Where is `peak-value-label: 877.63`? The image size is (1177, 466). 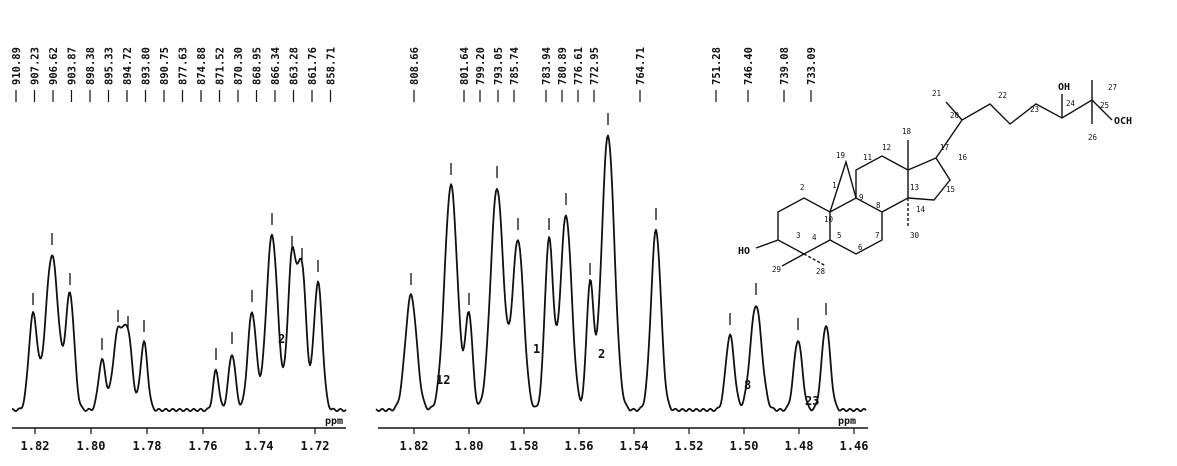
peak-value-label: 877.63 is located at coordinates (184, 66).